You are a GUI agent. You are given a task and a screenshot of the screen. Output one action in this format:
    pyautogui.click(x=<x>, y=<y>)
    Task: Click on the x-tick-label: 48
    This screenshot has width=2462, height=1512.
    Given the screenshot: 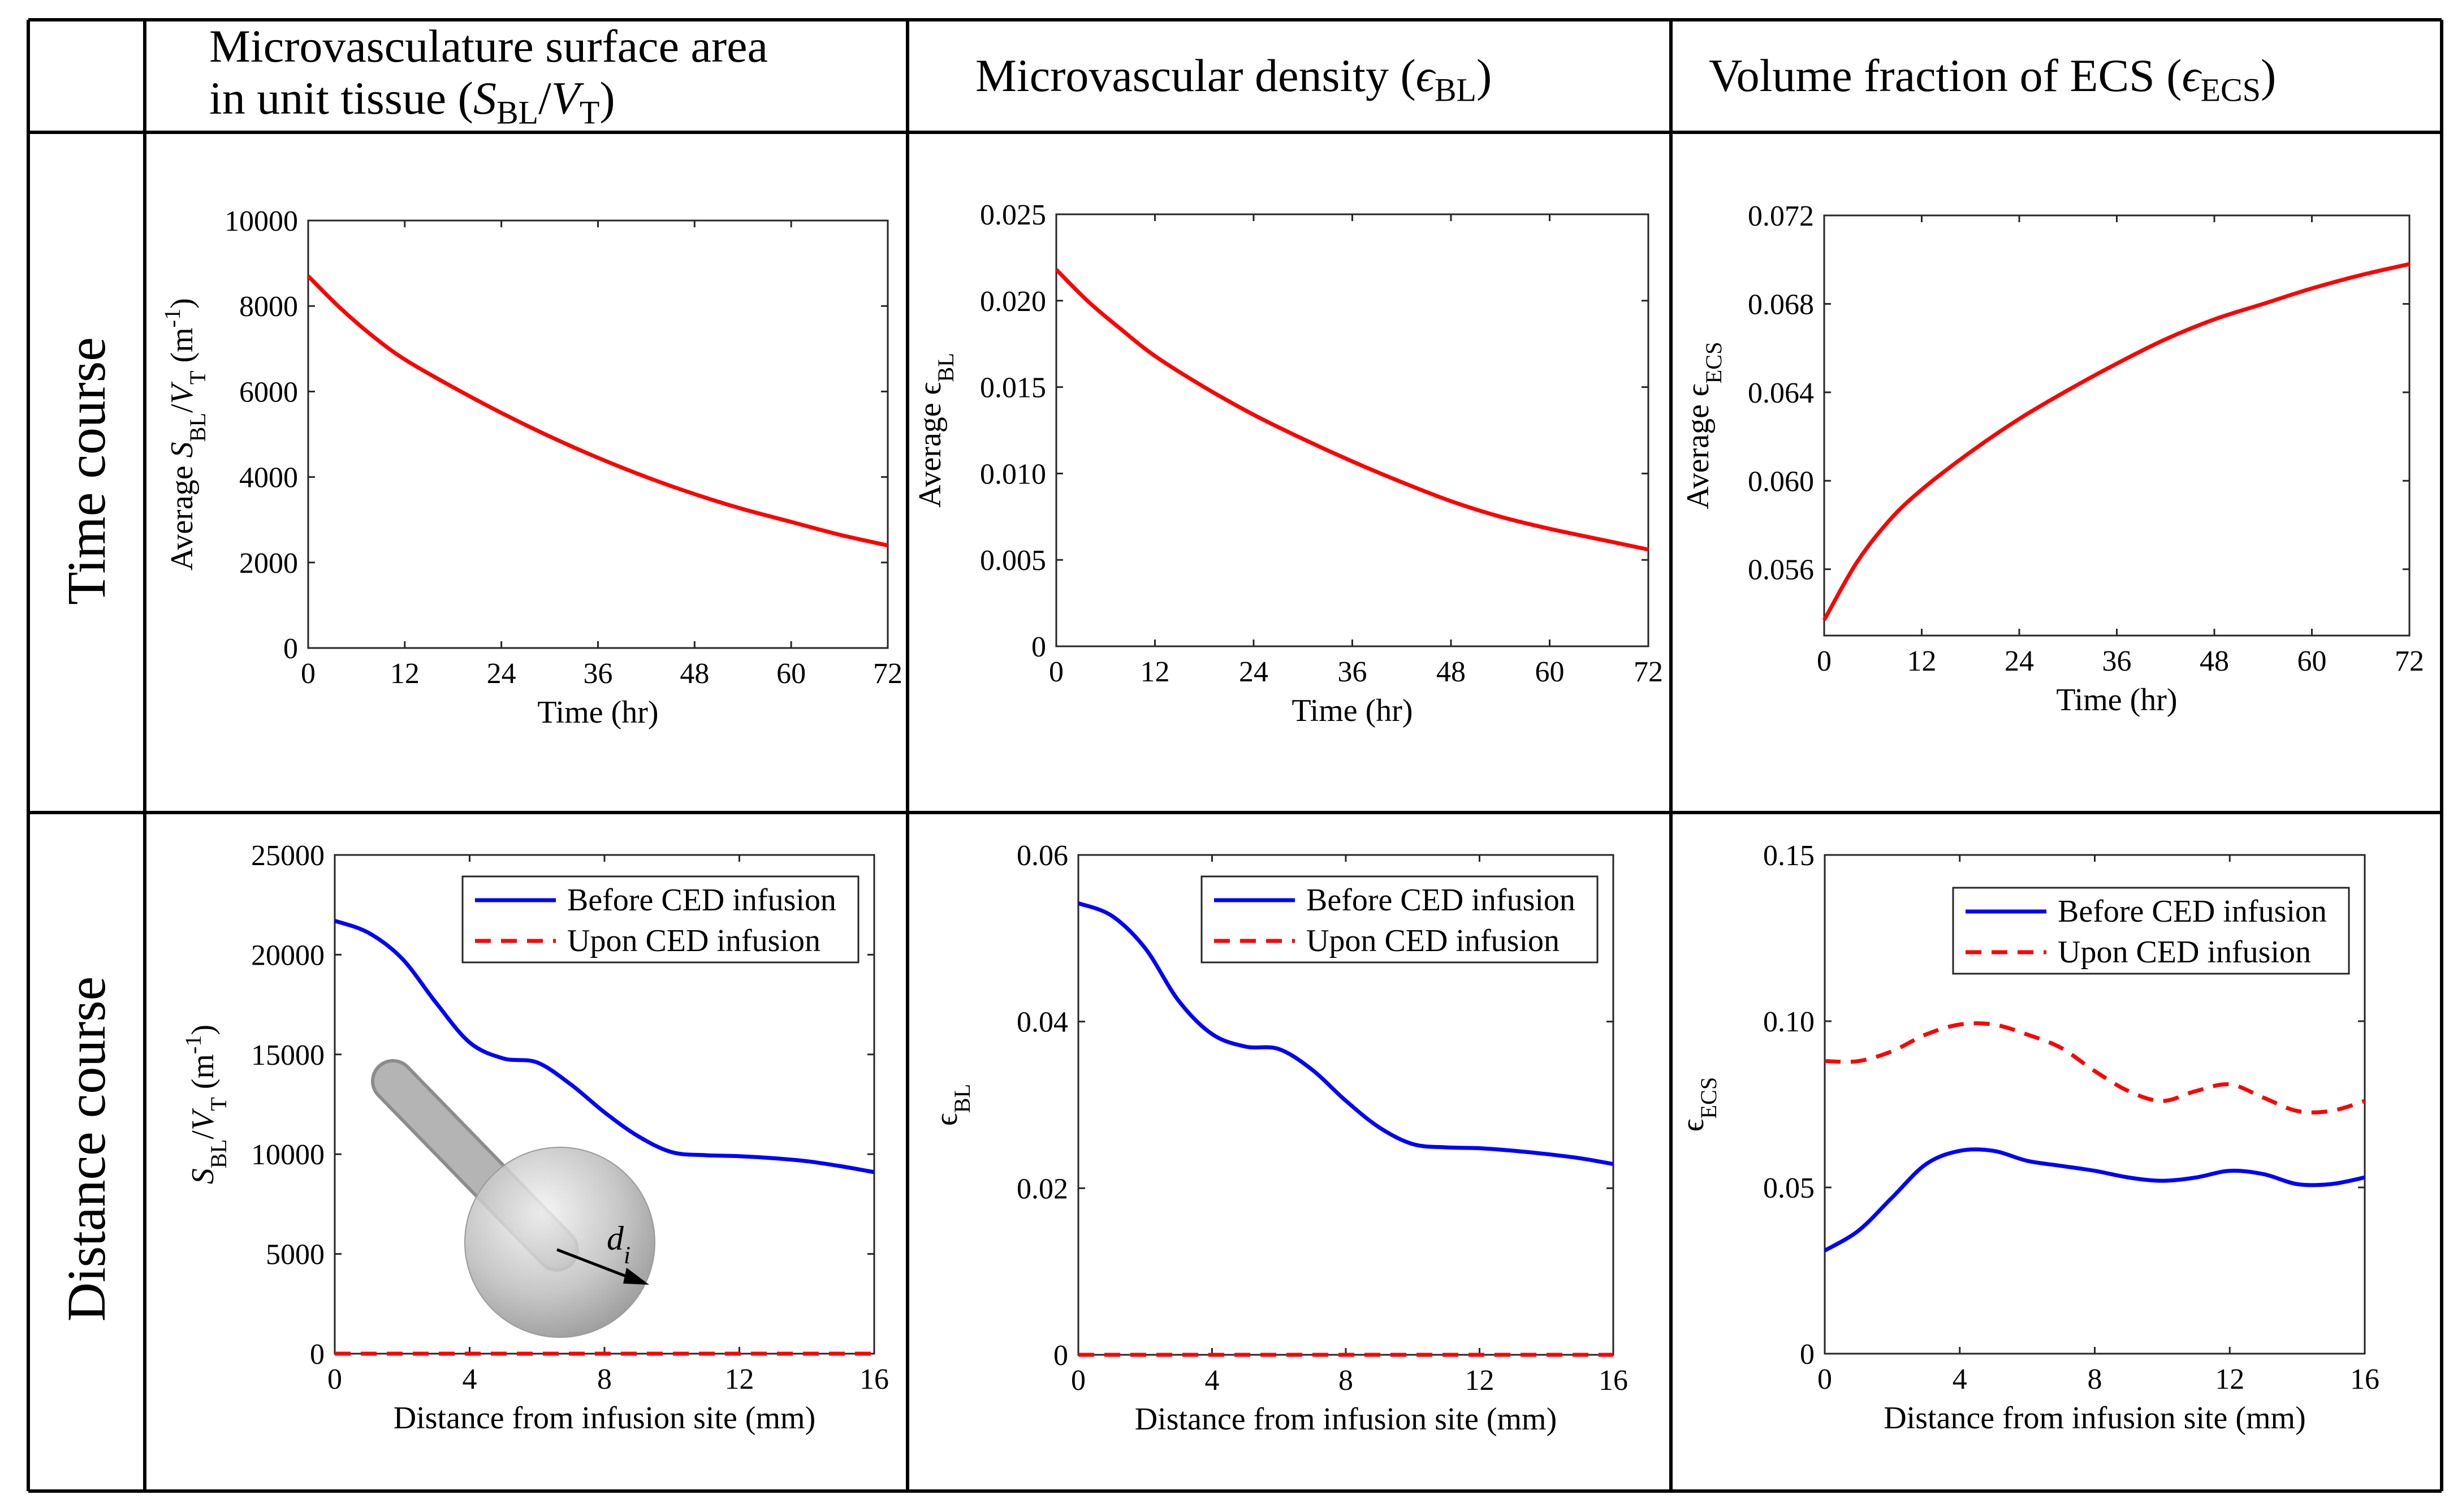 What is the action you would take?
    pyautogui.click(x=2214, y=661)
    